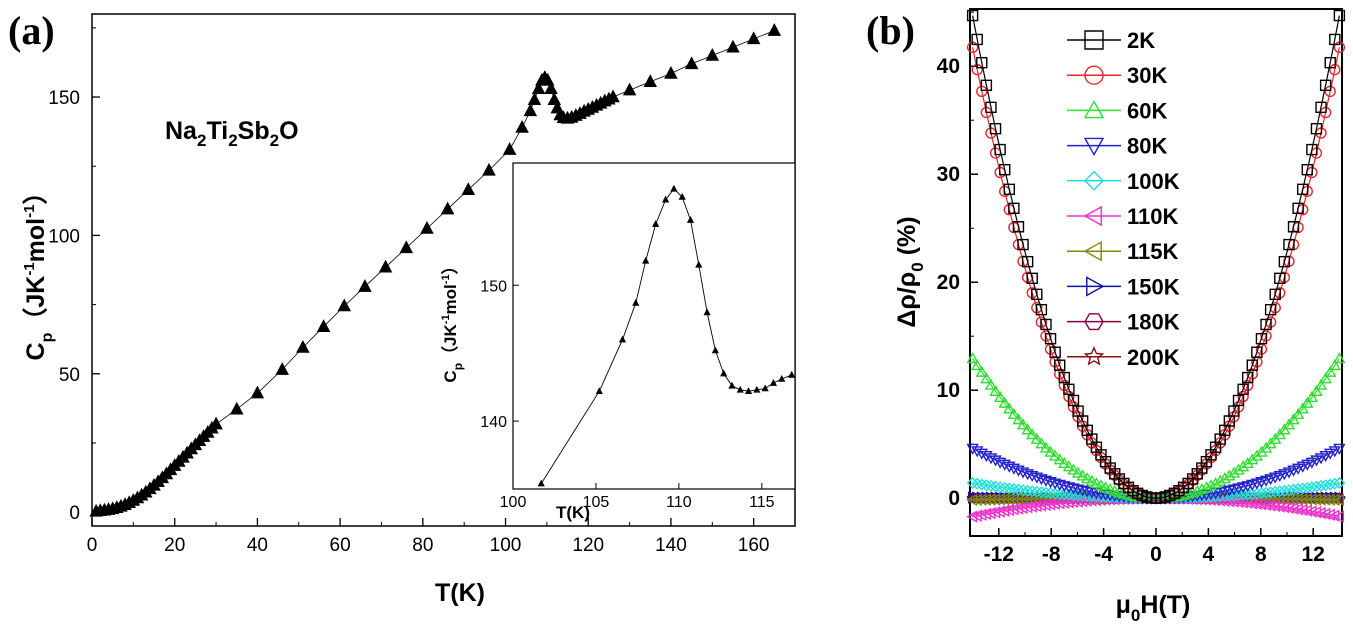 The image size is (1353, 631). Describe the element at coordinates (957, 260) in the screenshot. I see `panel-b-y-ticks: 0 10 20 30 40` at that location.